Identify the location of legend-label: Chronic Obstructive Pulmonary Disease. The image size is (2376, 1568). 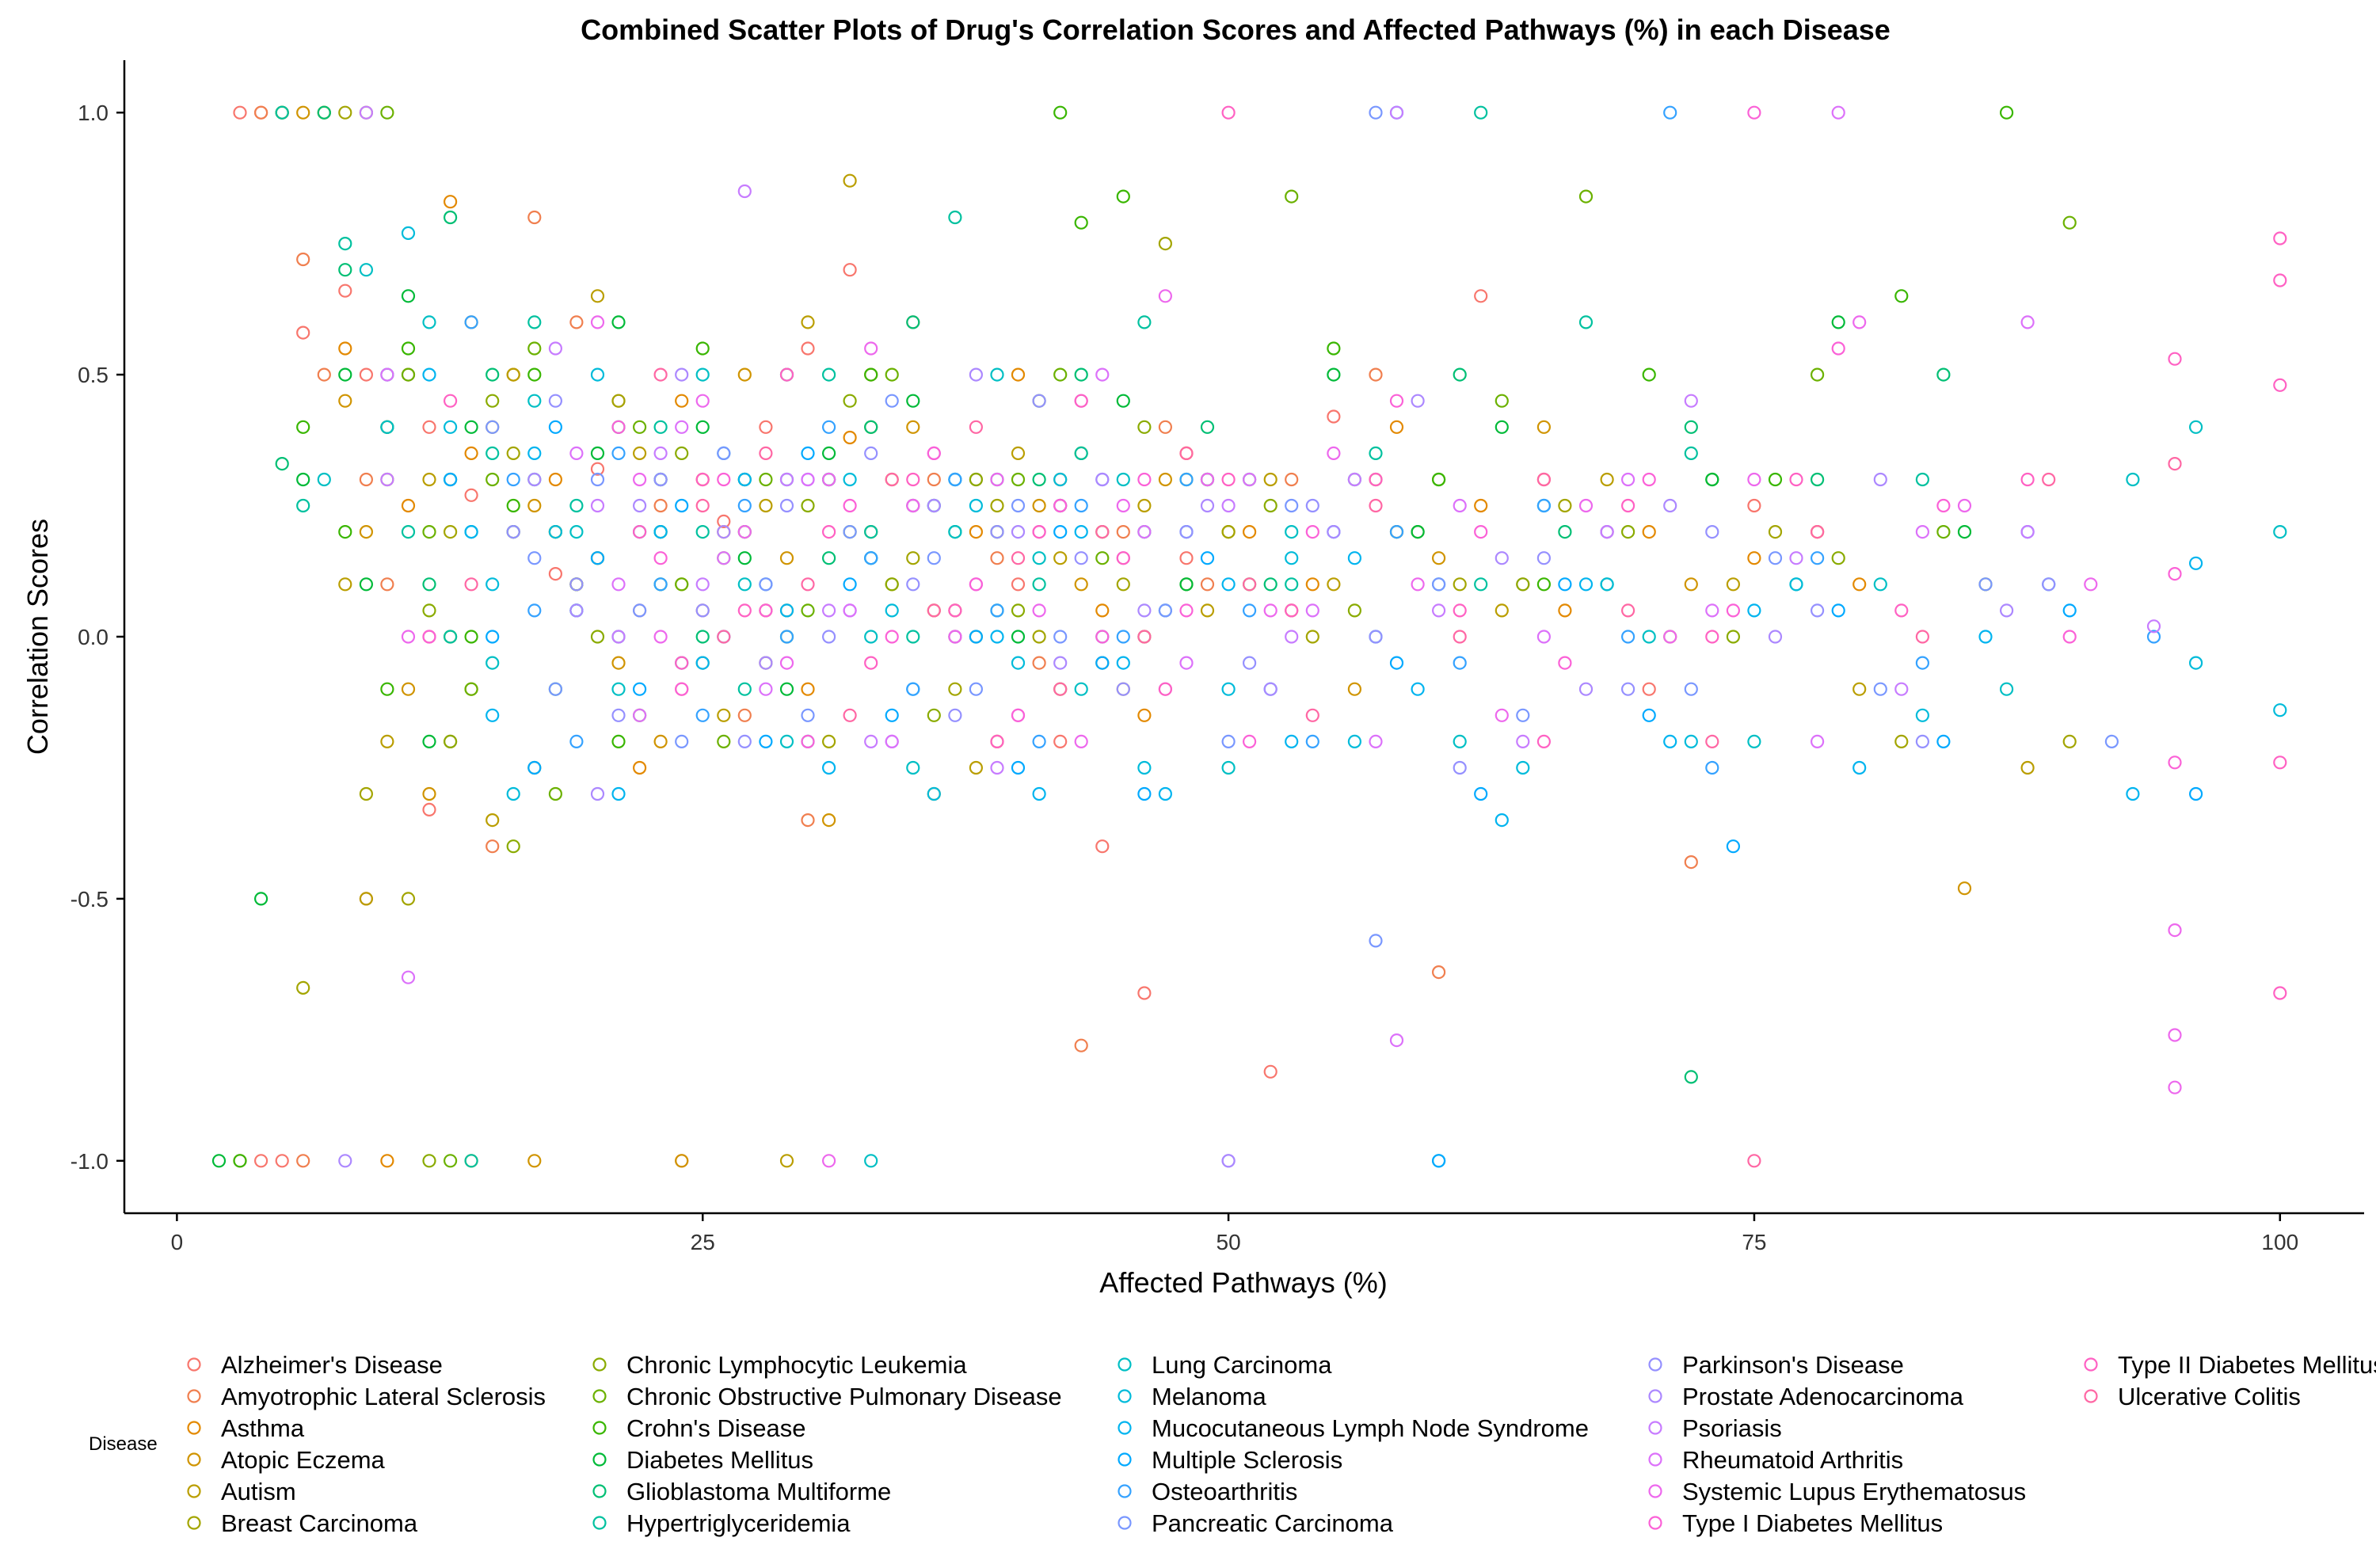
(844, 1396).